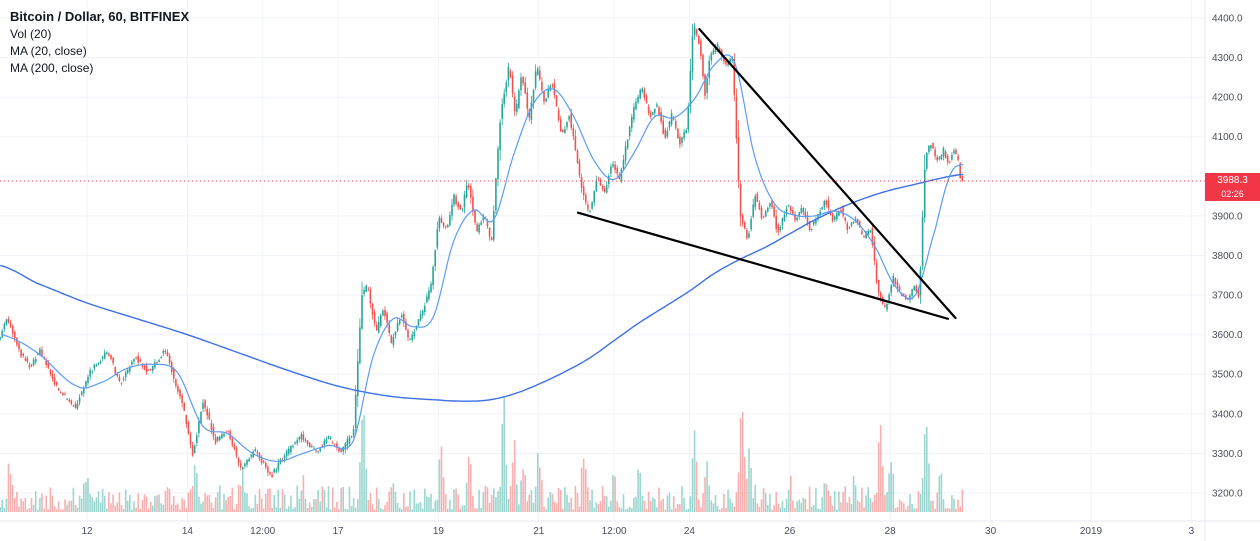 Image resolution: width=1260 pixels, height=541 pixels. What do you see at coordinates (87, 531) in the screenshot?
I see `svg-text: 12` at bounding box center [87, 531].